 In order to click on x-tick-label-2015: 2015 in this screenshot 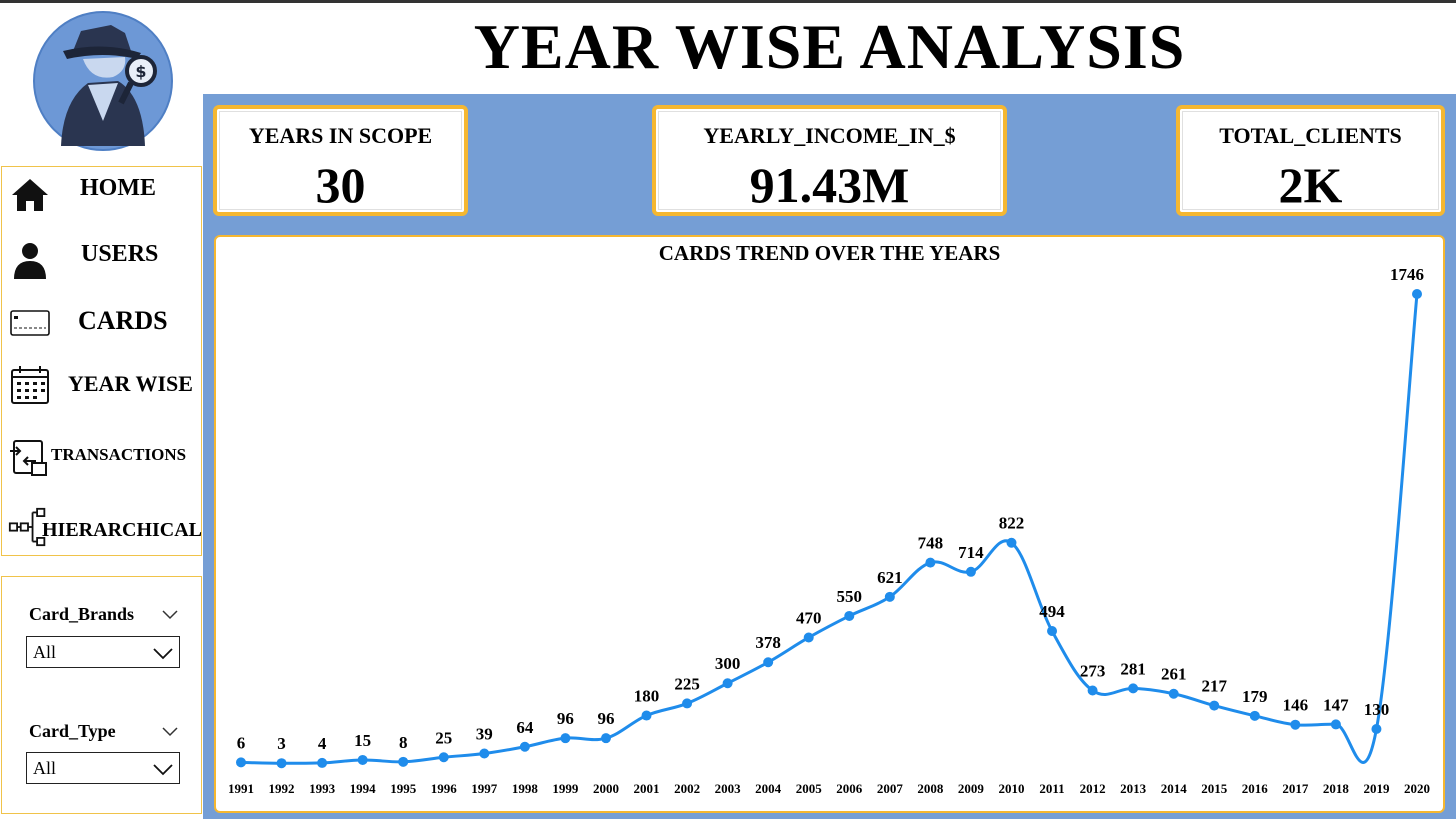, I will do `click(1214, 788)`.